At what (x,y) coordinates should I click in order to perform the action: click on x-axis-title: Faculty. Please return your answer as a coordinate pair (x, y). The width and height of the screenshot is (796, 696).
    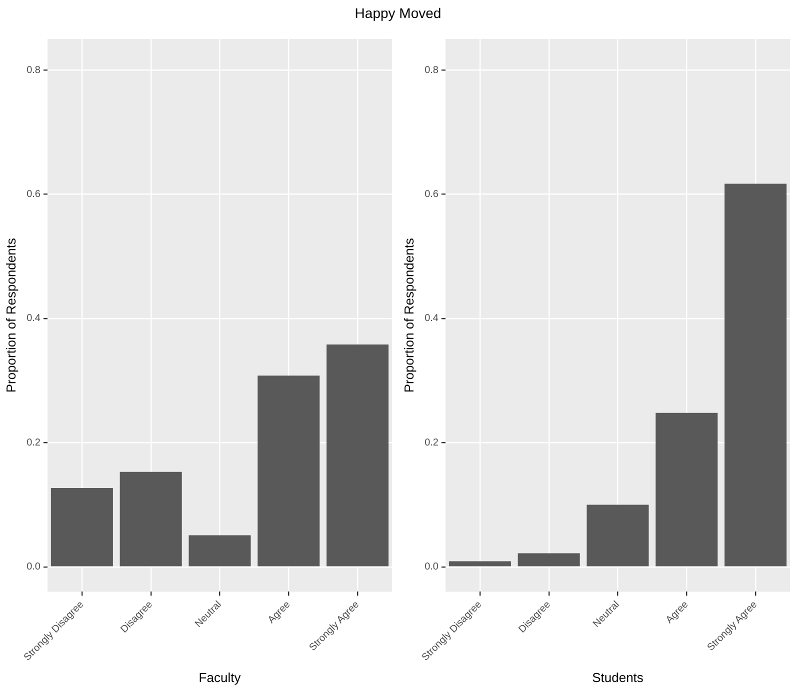
    Looking at the image, I should click on (220, 677).